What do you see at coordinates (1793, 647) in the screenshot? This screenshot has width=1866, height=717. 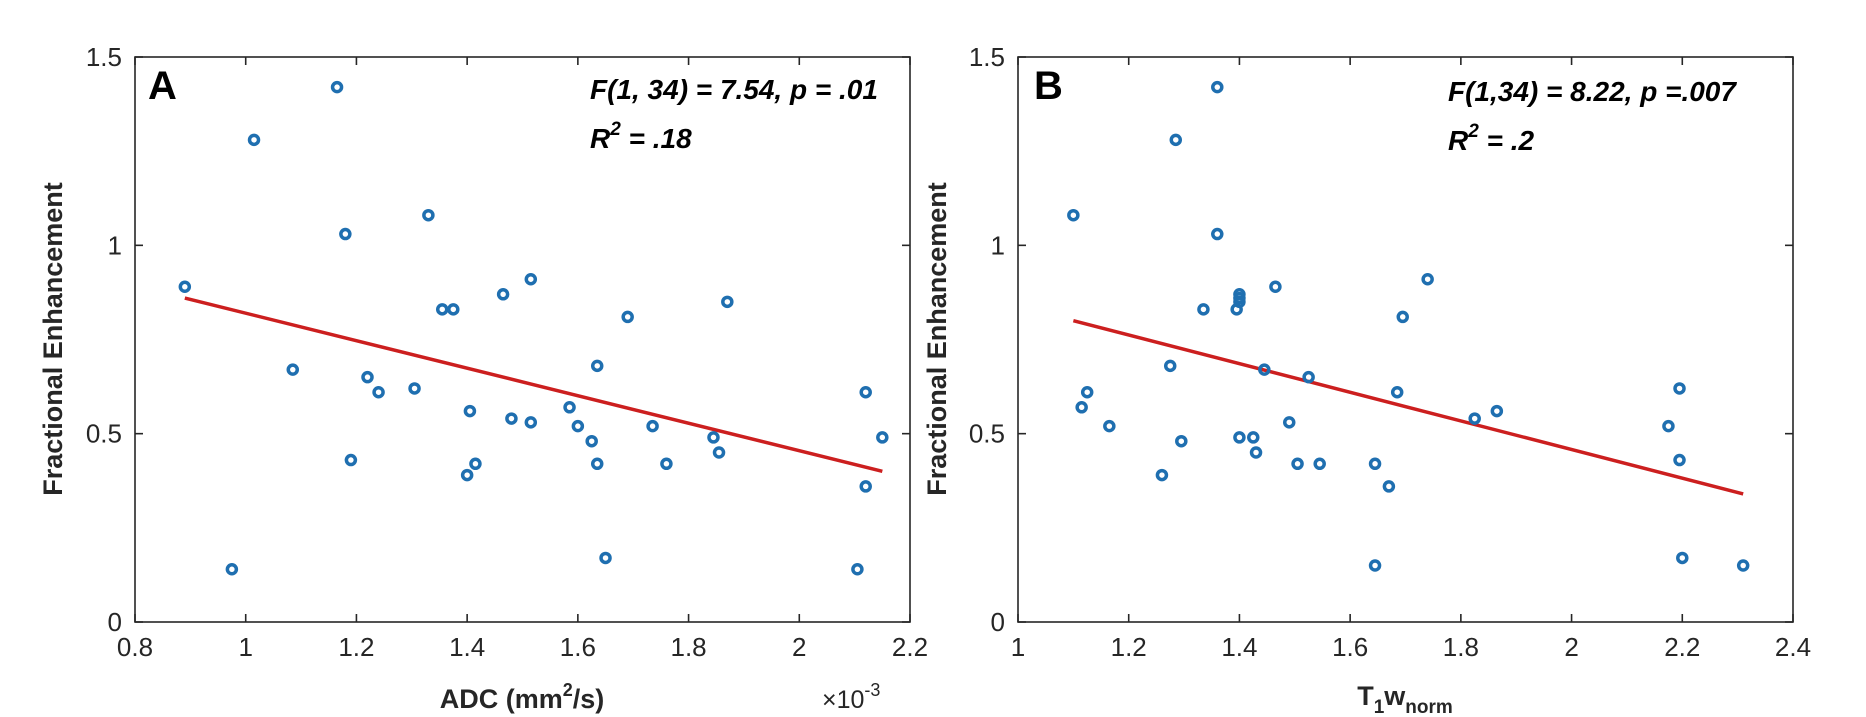 I see `x-tick-label-b: 2.4` at bounding box center [1793, 647].